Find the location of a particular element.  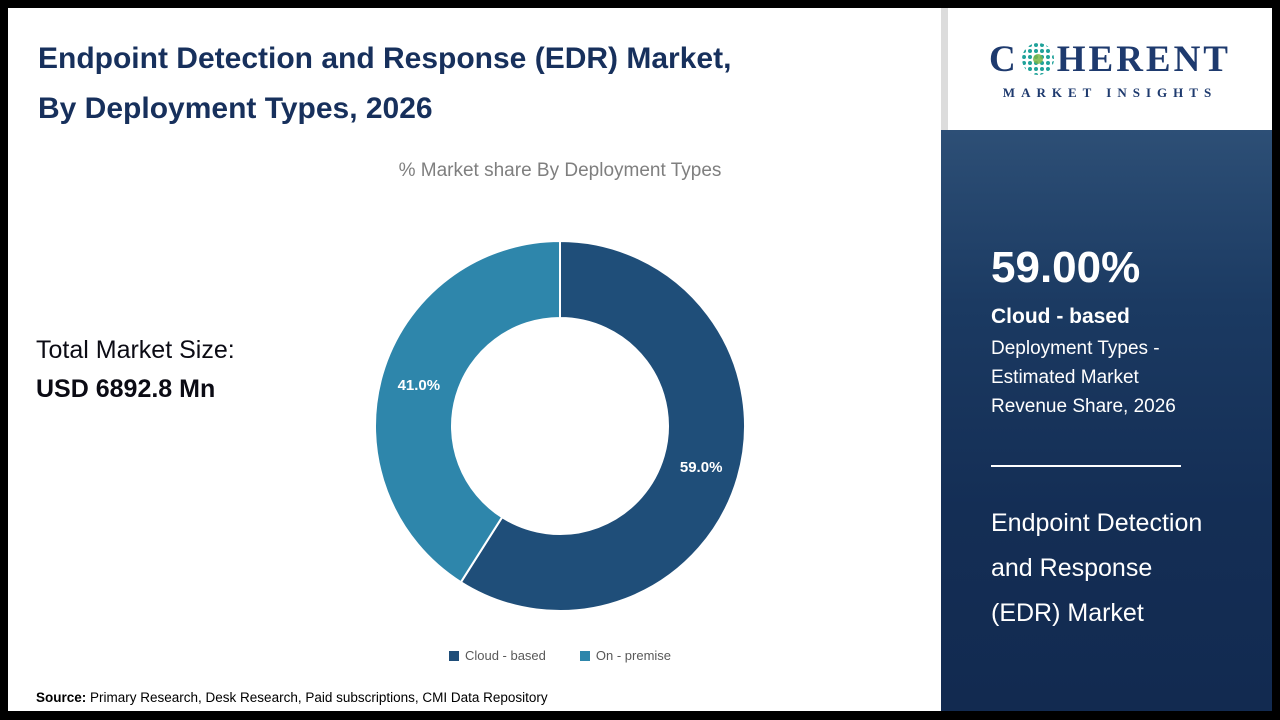

donut-slice-on-premise is located at coordinates (467, 411).